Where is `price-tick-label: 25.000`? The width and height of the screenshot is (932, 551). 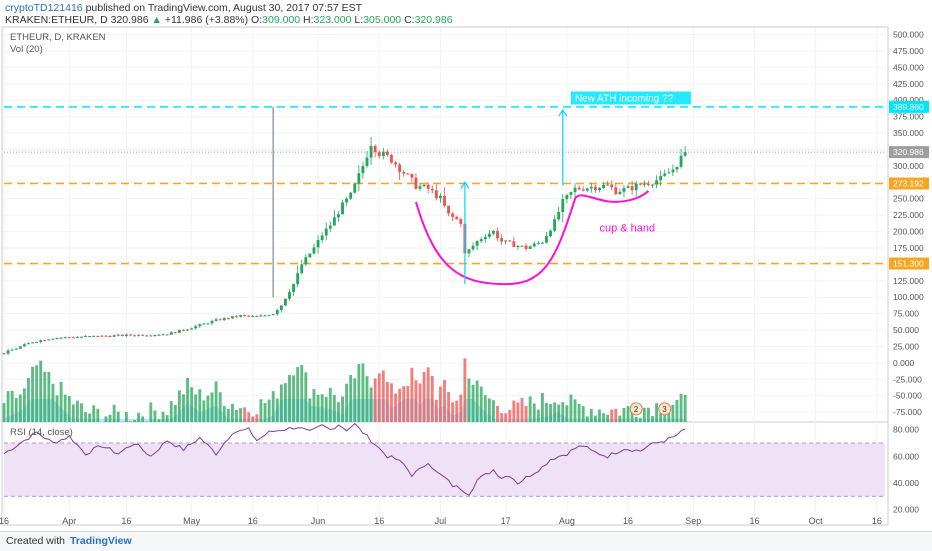 price-tick-label: 25.000 is located at coordinates (906, 346).